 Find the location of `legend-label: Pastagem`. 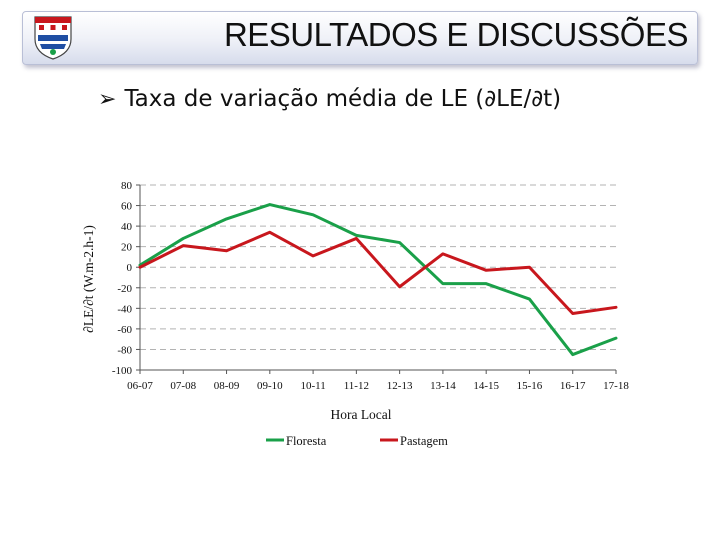

legend-label: Pastagem is located at coordinates (424, 441).